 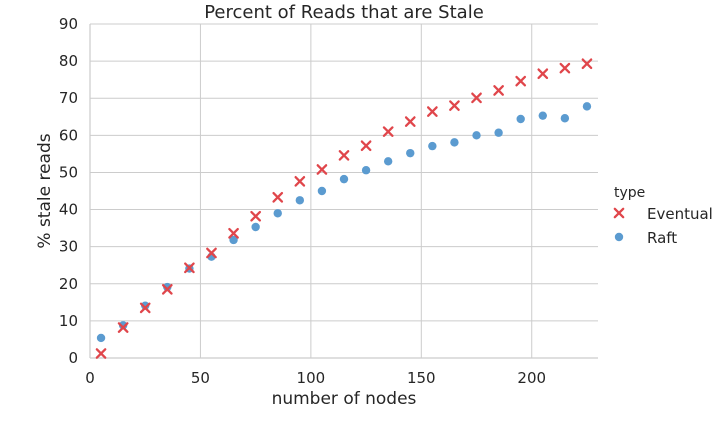 What do you see at coordinates (344, 12) in the screenshot?
I see `chart-title: Percent of Reads that are Stale` at bounding box center [344, 12].